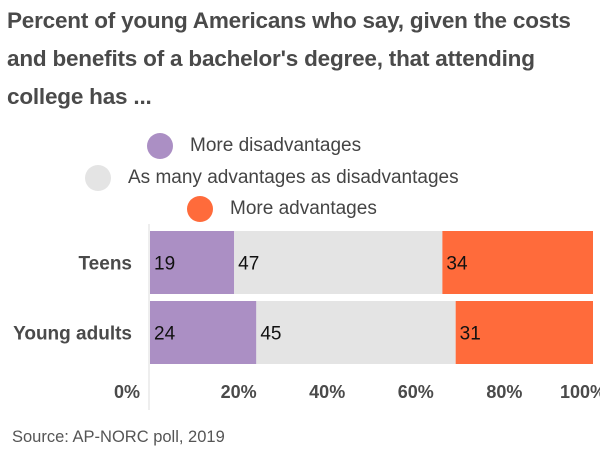  What do you see at coordinates (270, 334) in the screenshot?
I see `data-label: 45` at bounding box center [270, 334].